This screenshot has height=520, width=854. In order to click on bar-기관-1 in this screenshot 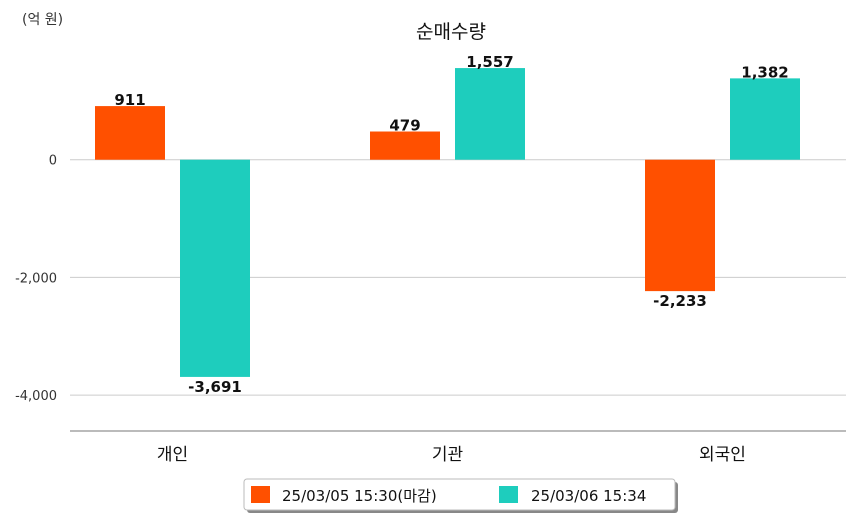, I will do `click(490, 114)`.